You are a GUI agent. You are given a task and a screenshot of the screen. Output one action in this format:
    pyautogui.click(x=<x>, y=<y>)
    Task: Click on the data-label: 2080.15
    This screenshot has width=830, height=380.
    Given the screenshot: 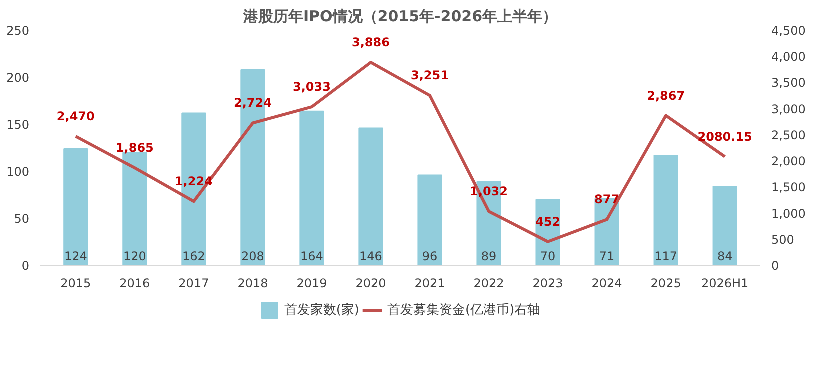 What is the action you would take?
    pyautogui.click(x=725, y=137)
    